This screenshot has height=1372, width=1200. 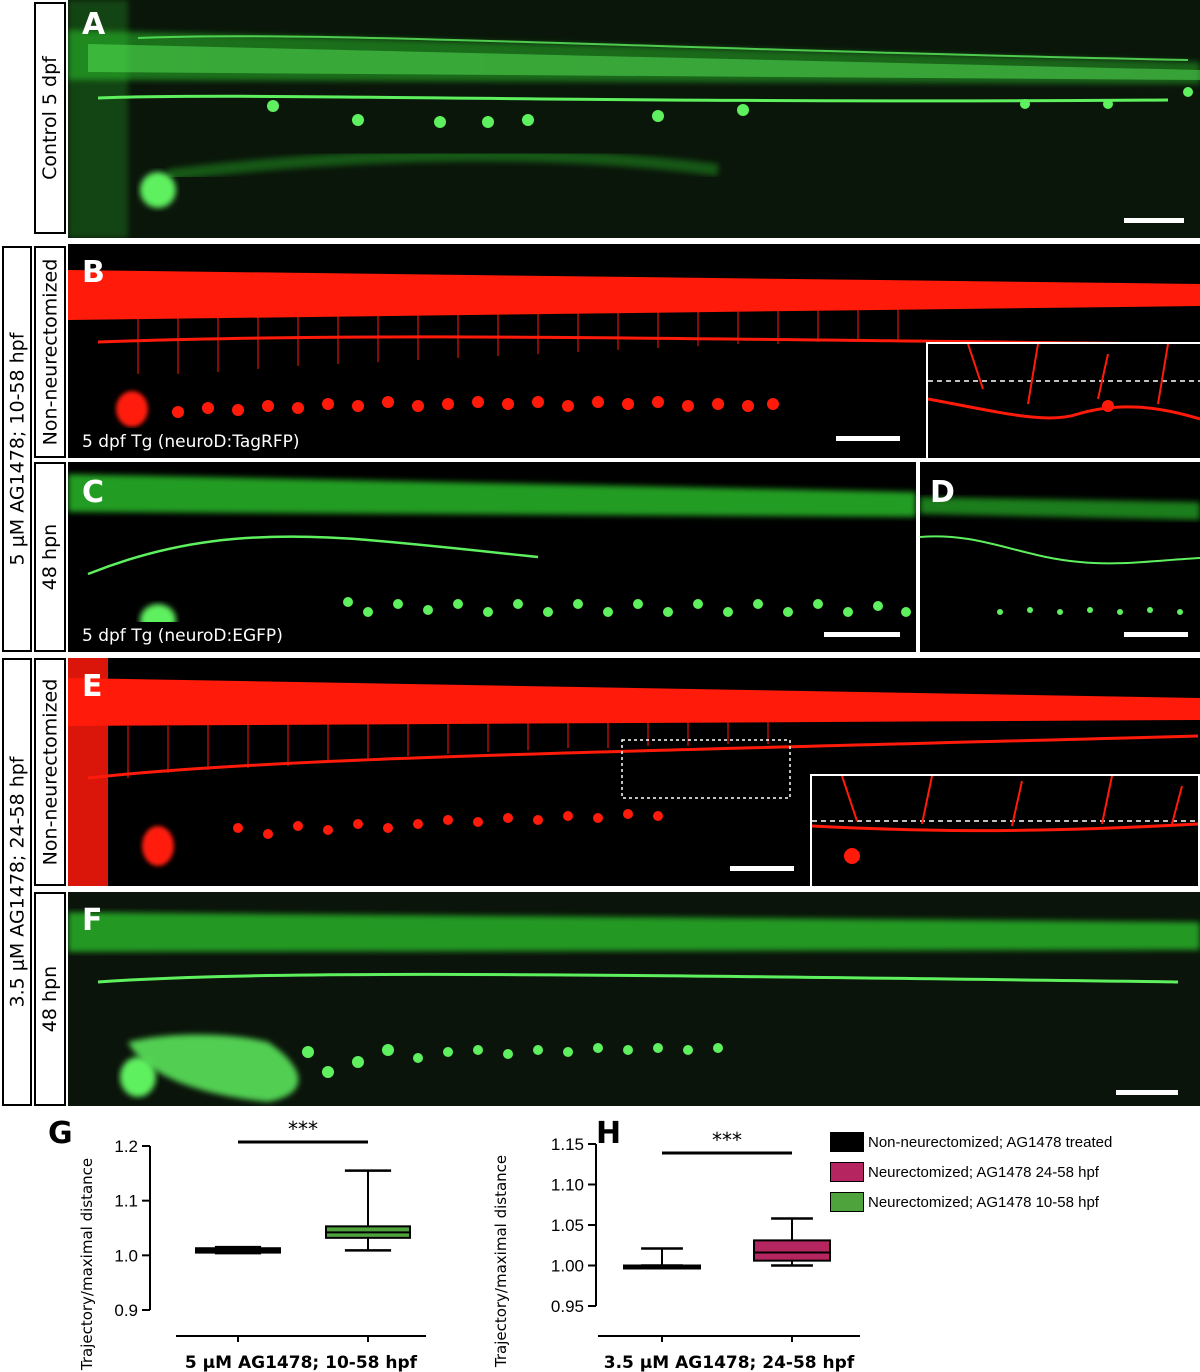 What do you see at coordinates (1005, 820) in the screenshot?
I see `inset-e-micrograph` at bounding box center [1005, 820].